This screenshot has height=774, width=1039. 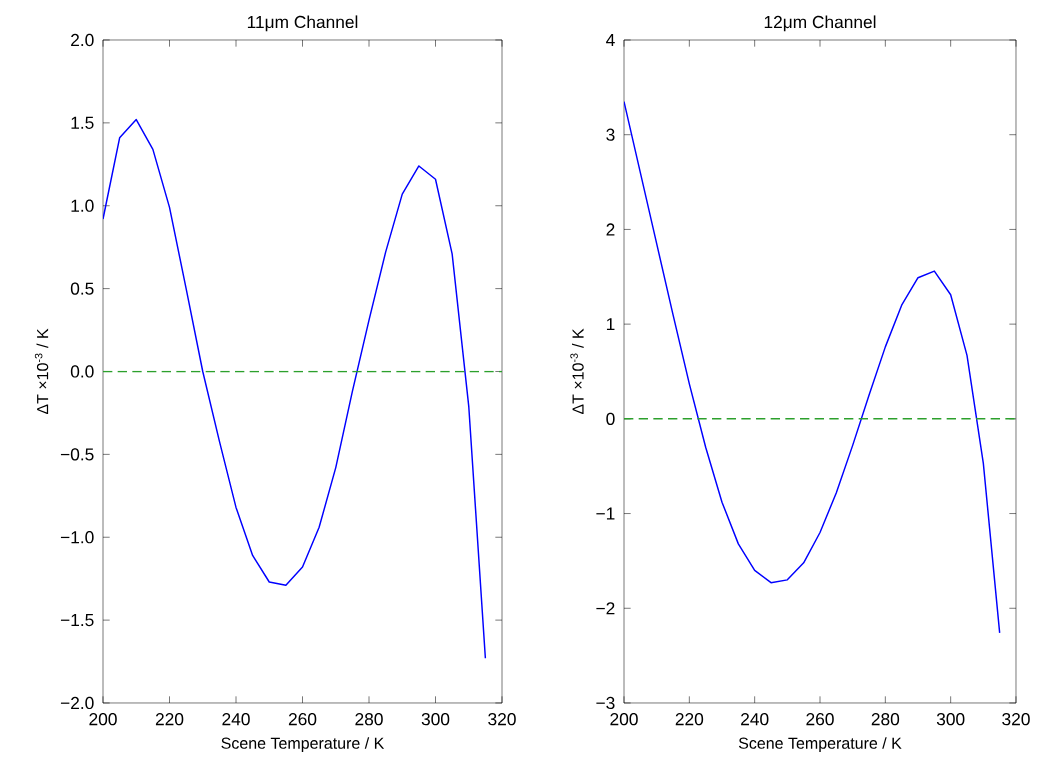 I want to click on y-tick-label: 1.0, so click(x=82, y=205).